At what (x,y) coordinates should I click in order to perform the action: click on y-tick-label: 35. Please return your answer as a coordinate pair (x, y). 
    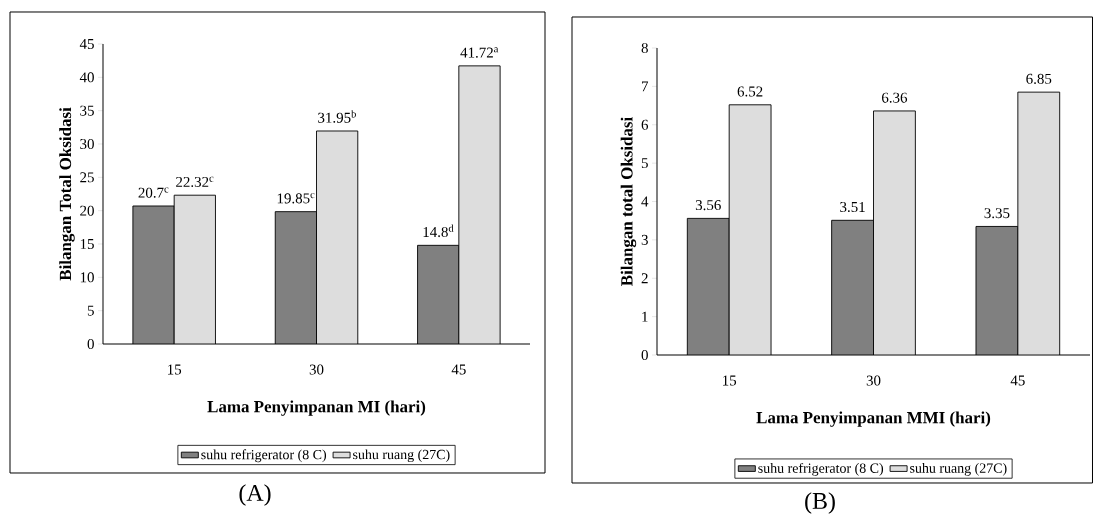
    Looking at the image, I should click on (87, 110).